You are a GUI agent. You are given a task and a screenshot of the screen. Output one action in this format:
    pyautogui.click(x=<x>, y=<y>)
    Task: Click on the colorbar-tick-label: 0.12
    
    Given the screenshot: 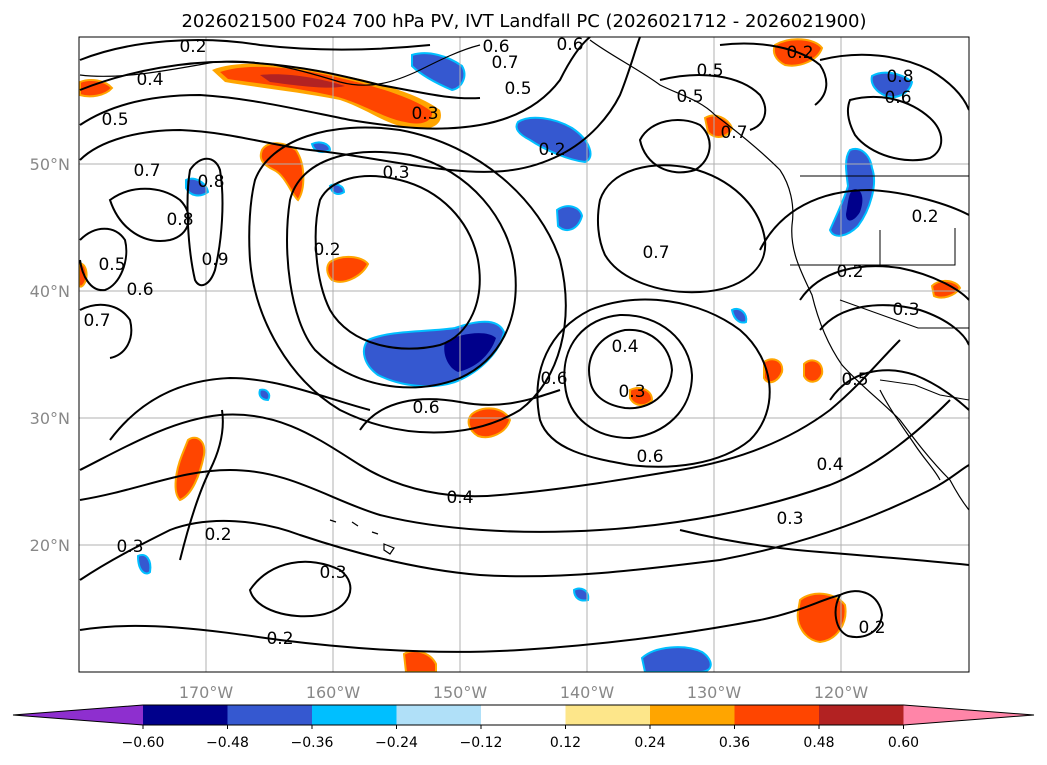 What is the action you would take?
    pyautogui.click(x=565, y=743)
    